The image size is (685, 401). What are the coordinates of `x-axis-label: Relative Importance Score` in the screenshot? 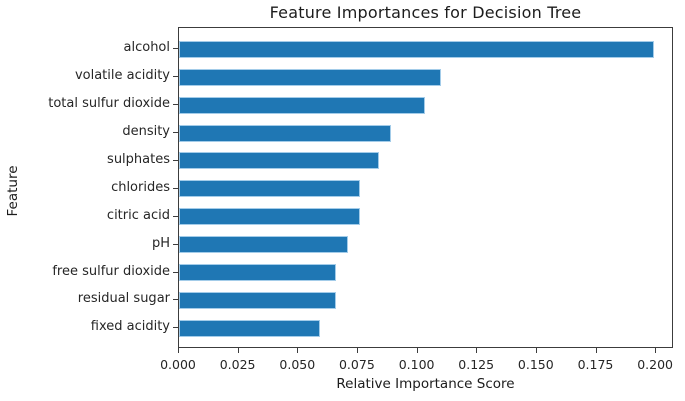 It's located at (425, 384).